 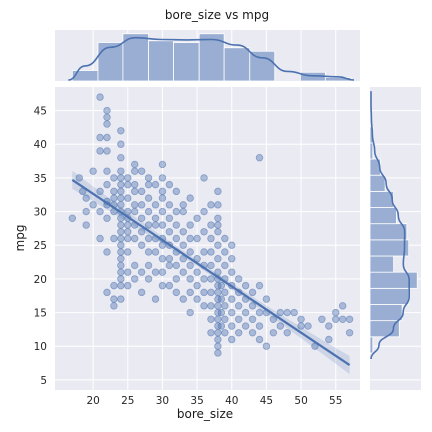 What do you see at coordinates (43, 381) in the screenshot?
I see `y-tick-label: 5` at bounding box center [43, 381].